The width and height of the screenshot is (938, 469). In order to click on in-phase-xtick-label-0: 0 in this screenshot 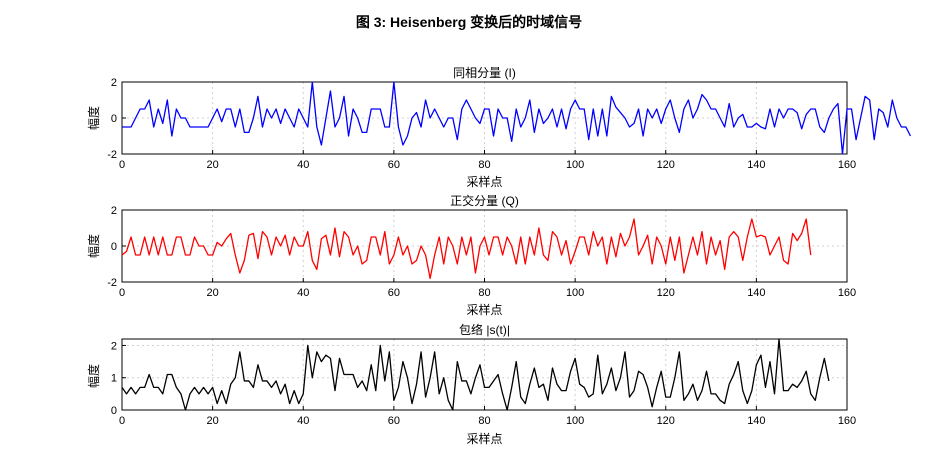, I will do `click(122, 165)`.